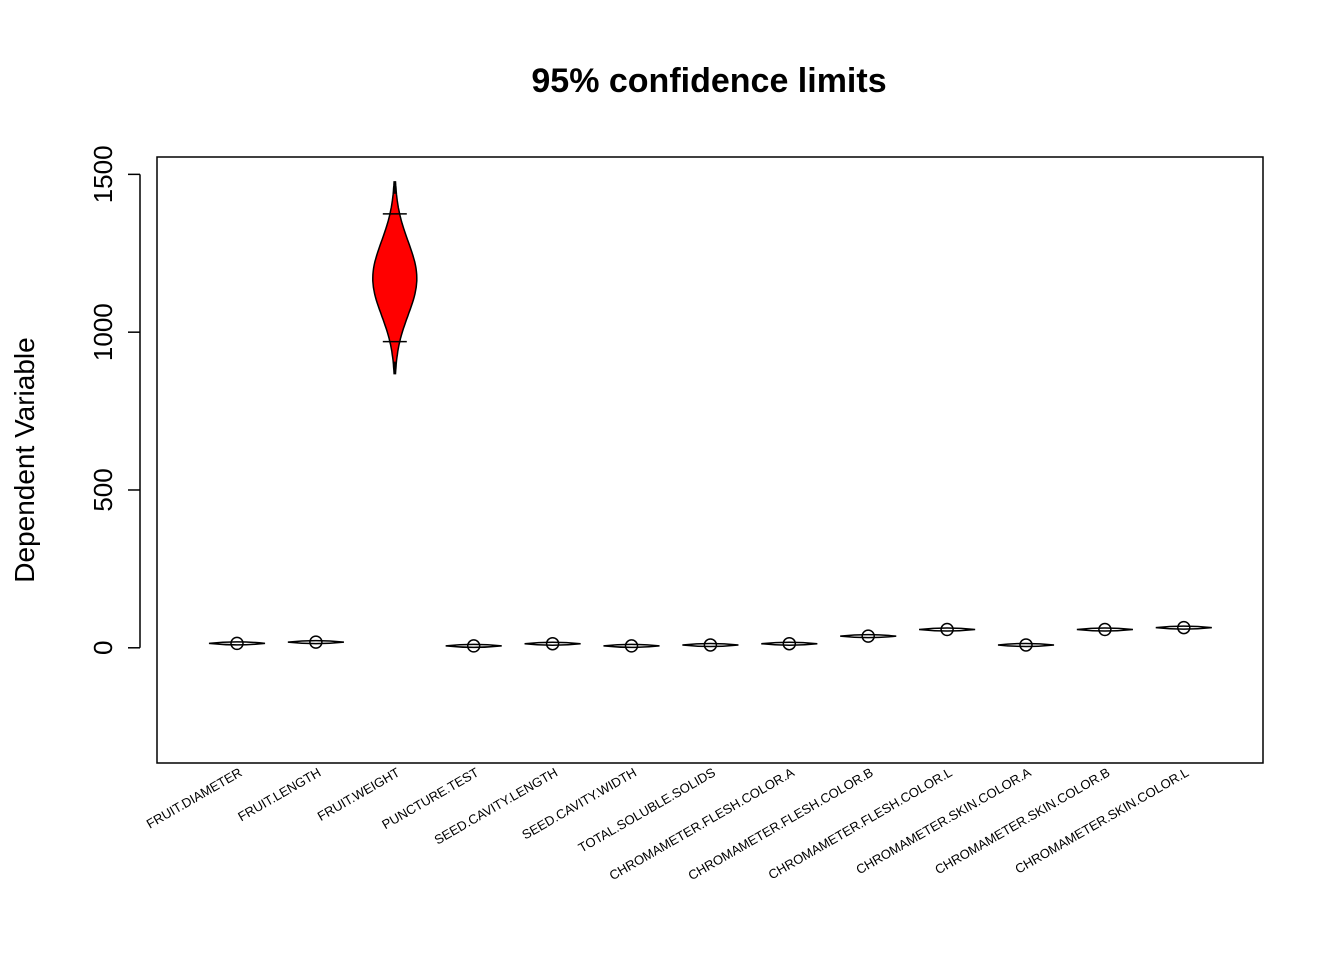 The width and height of the screenshot is (1344, 960). What do you see at coordinates (279, 795) in the screenshot?
I see `x-tick-label: FRUIT.LENGTH` at bounding box center [279, 795].